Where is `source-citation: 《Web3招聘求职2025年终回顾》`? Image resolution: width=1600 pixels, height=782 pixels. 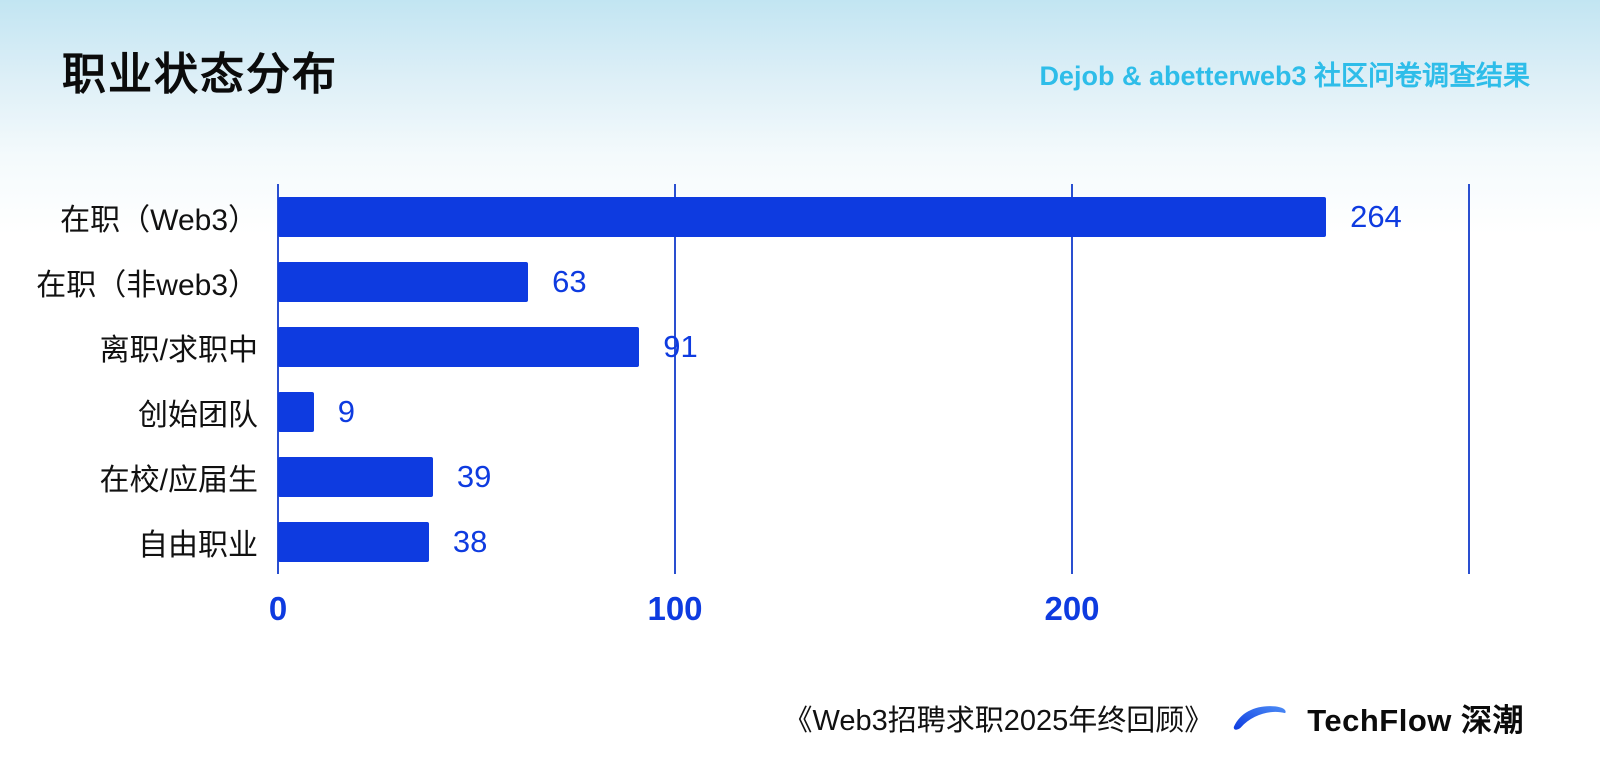
source-citation: 《Web3招聘求职2025年终回顾》 is located at coordinates (998, 720).